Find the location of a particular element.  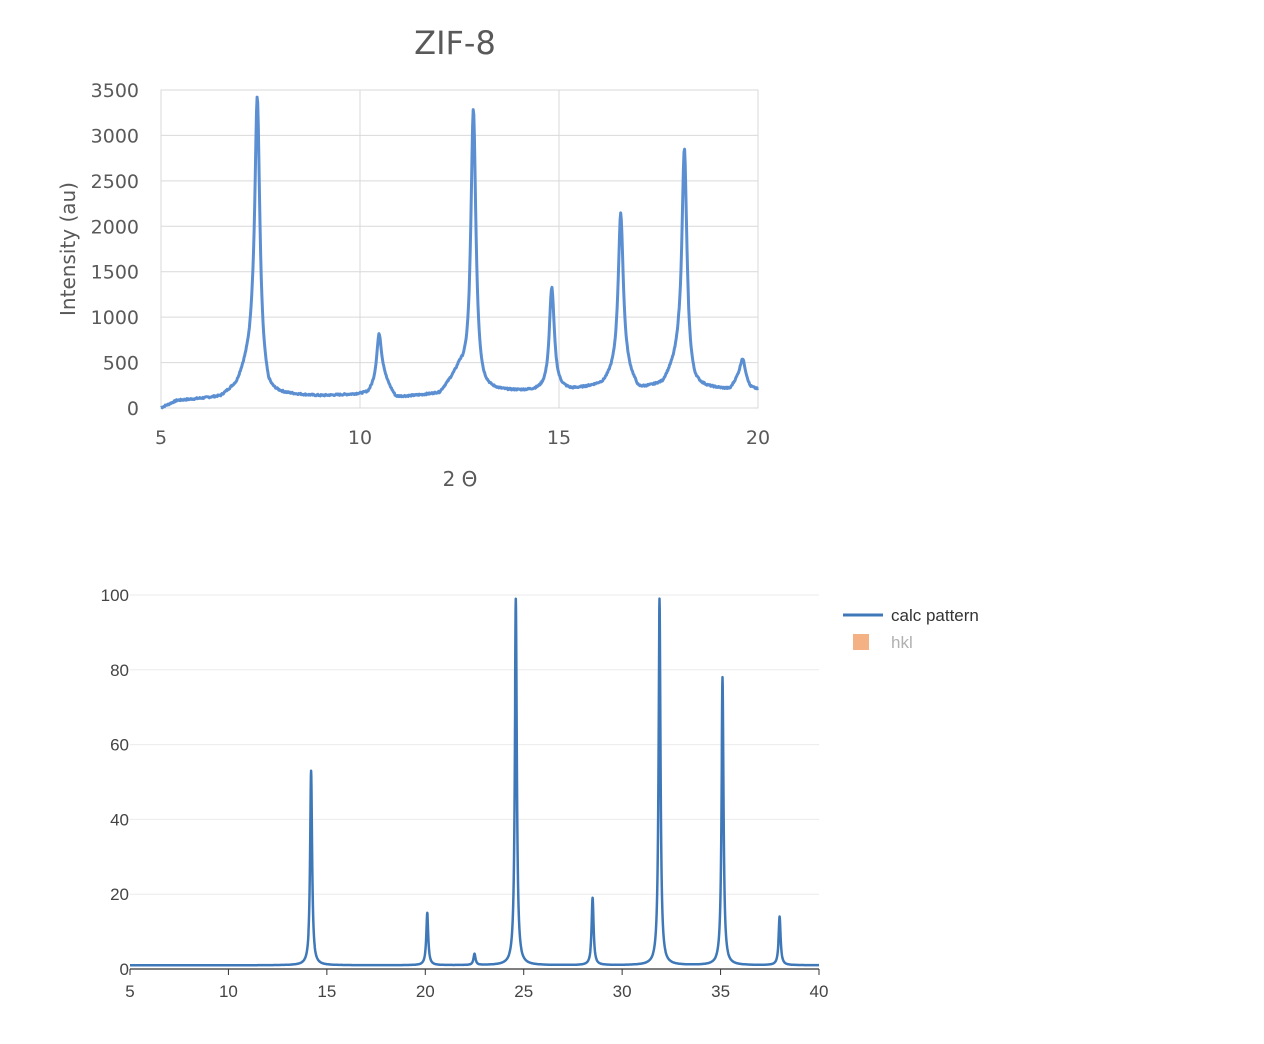

chart-title: ZIF-8 is located at coordinates (455, 43).